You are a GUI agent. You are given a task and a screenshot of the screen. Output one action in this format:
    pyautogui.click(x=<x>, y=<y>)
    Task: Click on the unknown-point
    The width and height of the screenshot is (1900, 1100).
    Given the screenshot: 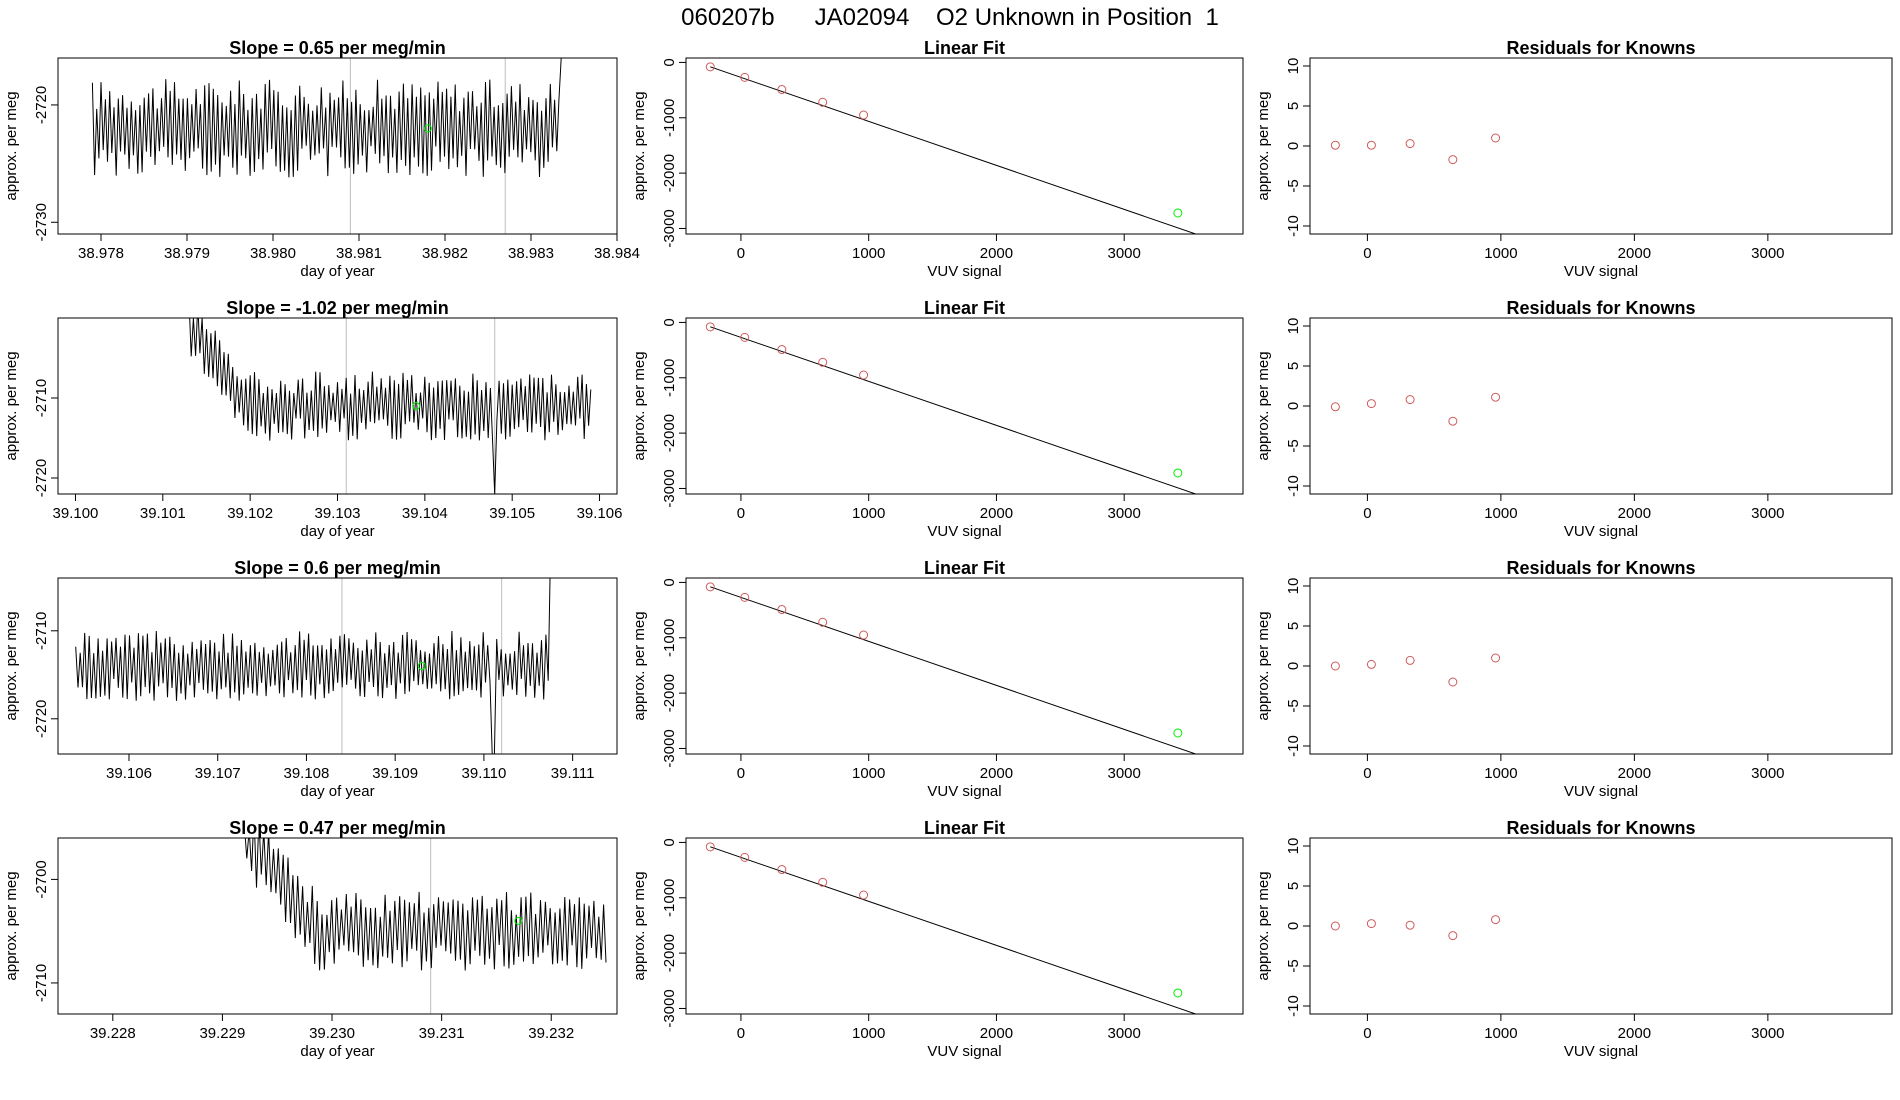 What is the action you would take?
    pyautogui.click(x=416, y=406)
    